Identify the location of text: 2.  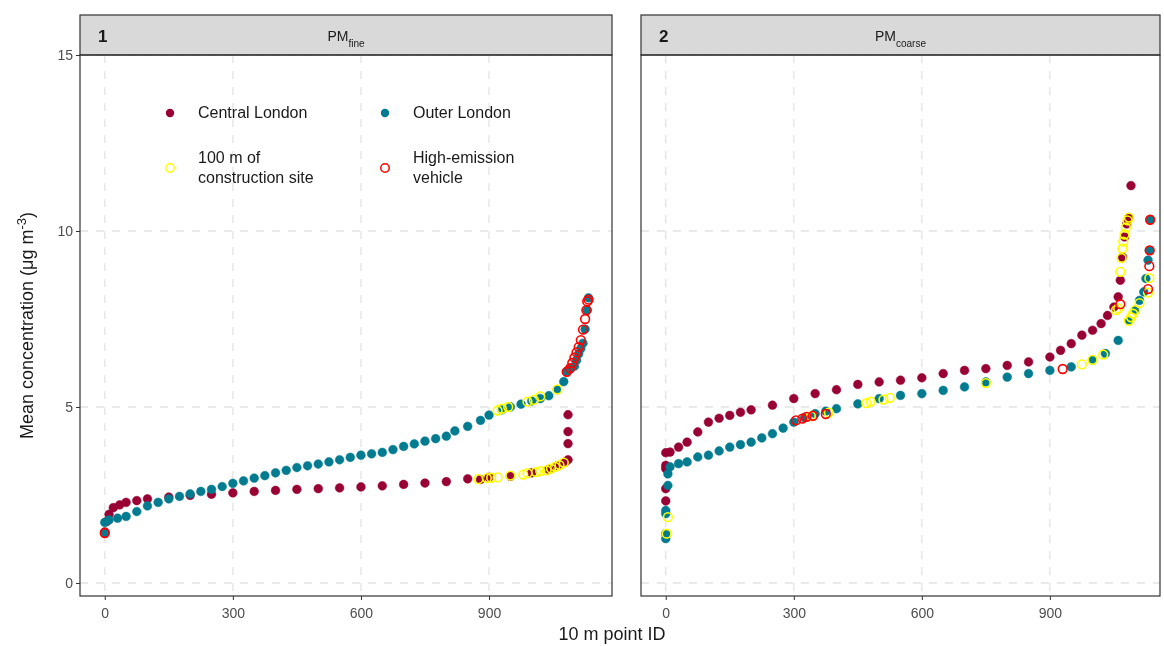
(664, 36).